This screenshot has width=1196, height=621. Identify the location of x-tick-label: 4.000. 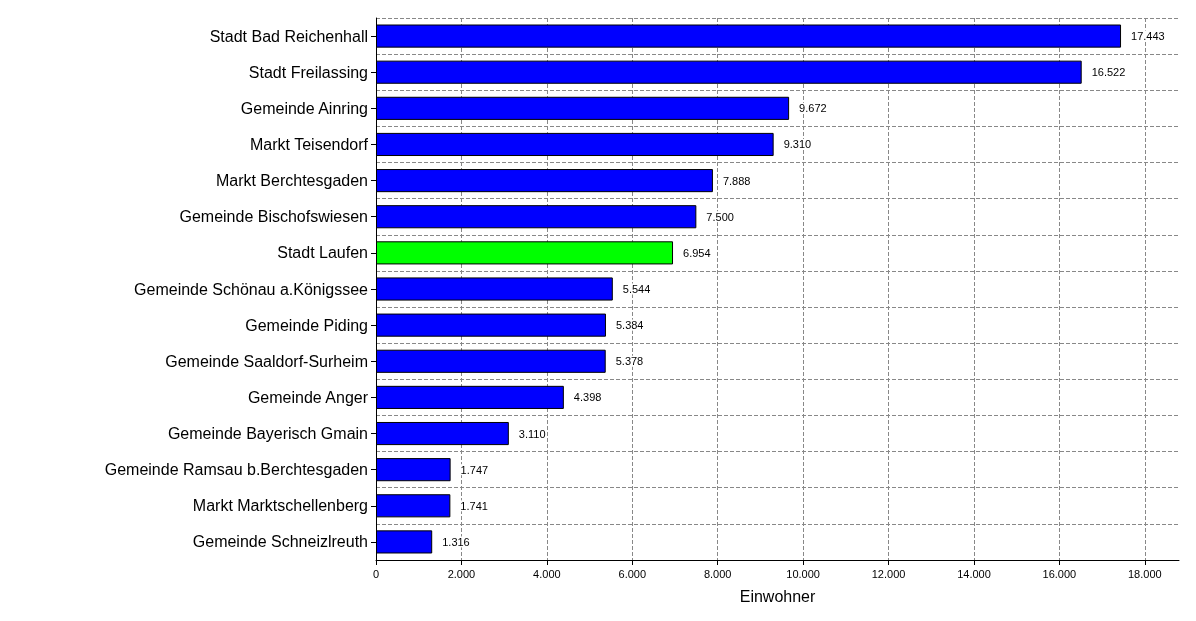
(547, 573).